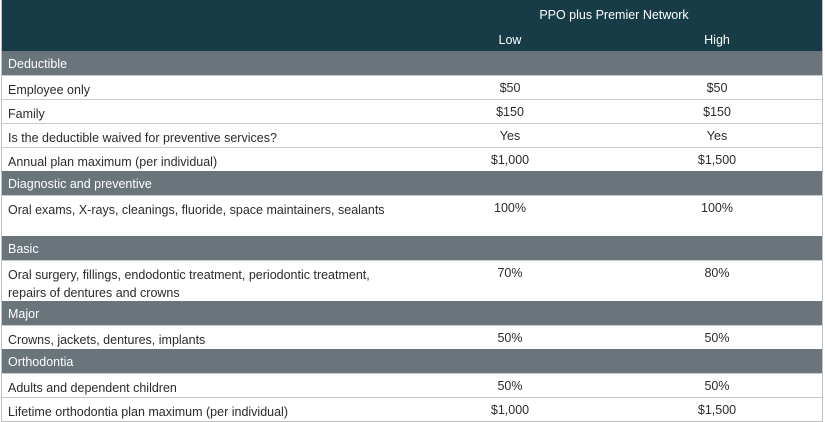  Describe the element at coordinates (510, 88) in the screenshot. I see `low-value: $50` at that location.